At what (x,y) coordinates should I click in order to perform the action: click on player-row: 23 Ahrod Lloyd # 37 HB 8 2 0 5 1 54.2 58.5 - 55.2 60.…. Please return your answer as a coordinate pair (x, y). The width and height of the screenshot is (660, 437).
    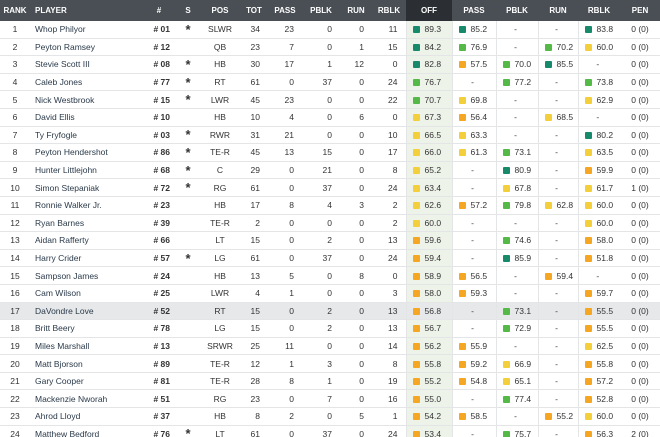
    Looking at the image, I should click on (330, 416).